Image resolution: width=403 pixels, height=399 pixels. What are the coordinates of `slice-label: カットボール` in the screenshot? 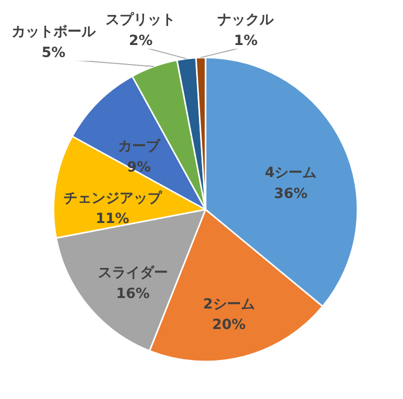 It's located at (54, 32).